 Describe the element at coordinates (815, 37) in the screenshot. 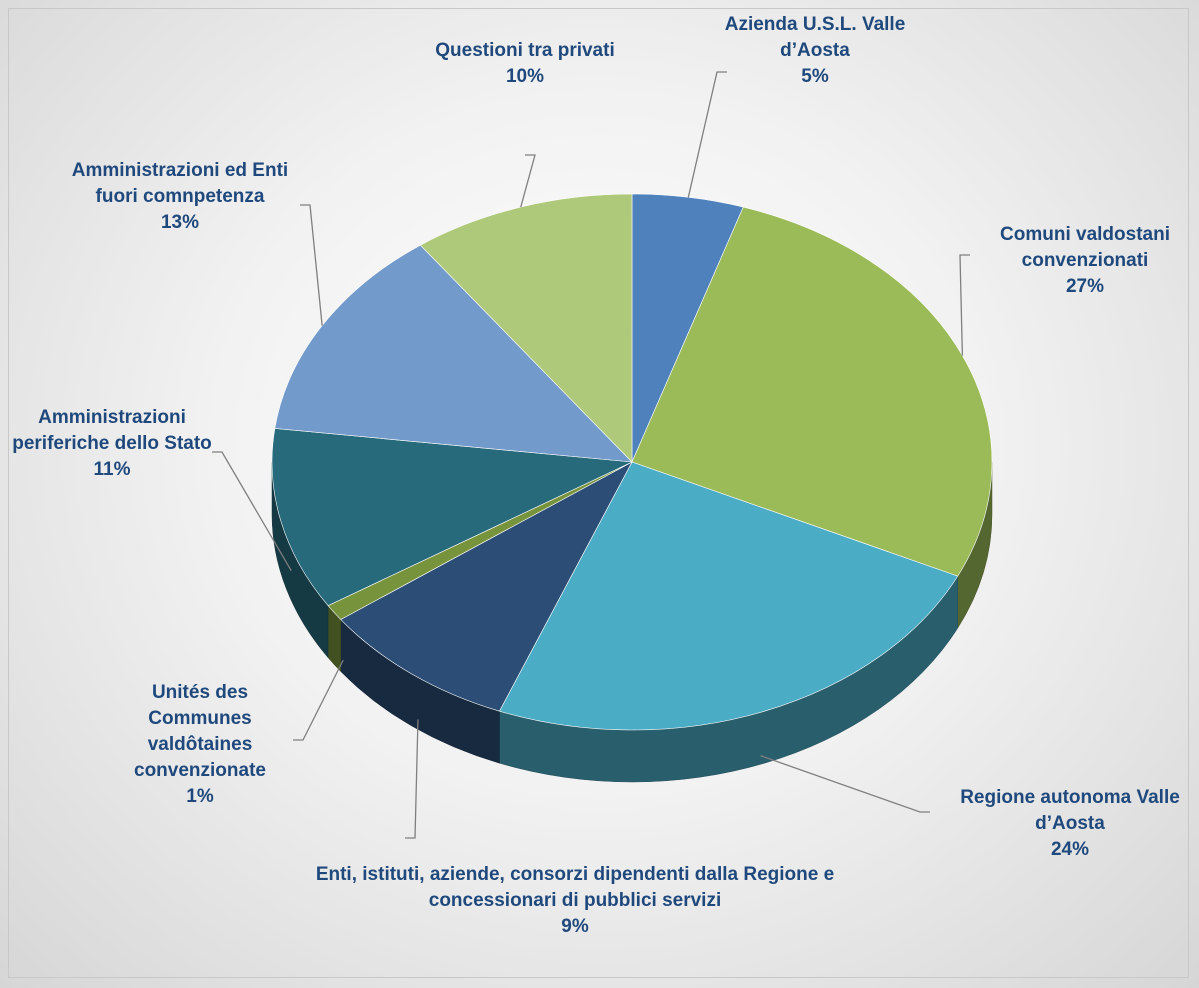

I see `category-label: Azienda U.S.L. Valle d’Aosta` at that location.